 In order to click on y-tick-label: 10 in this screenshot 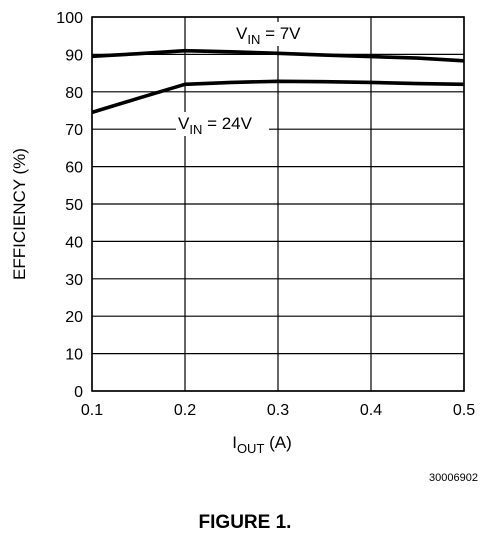, I will do `click(74, 355)`.